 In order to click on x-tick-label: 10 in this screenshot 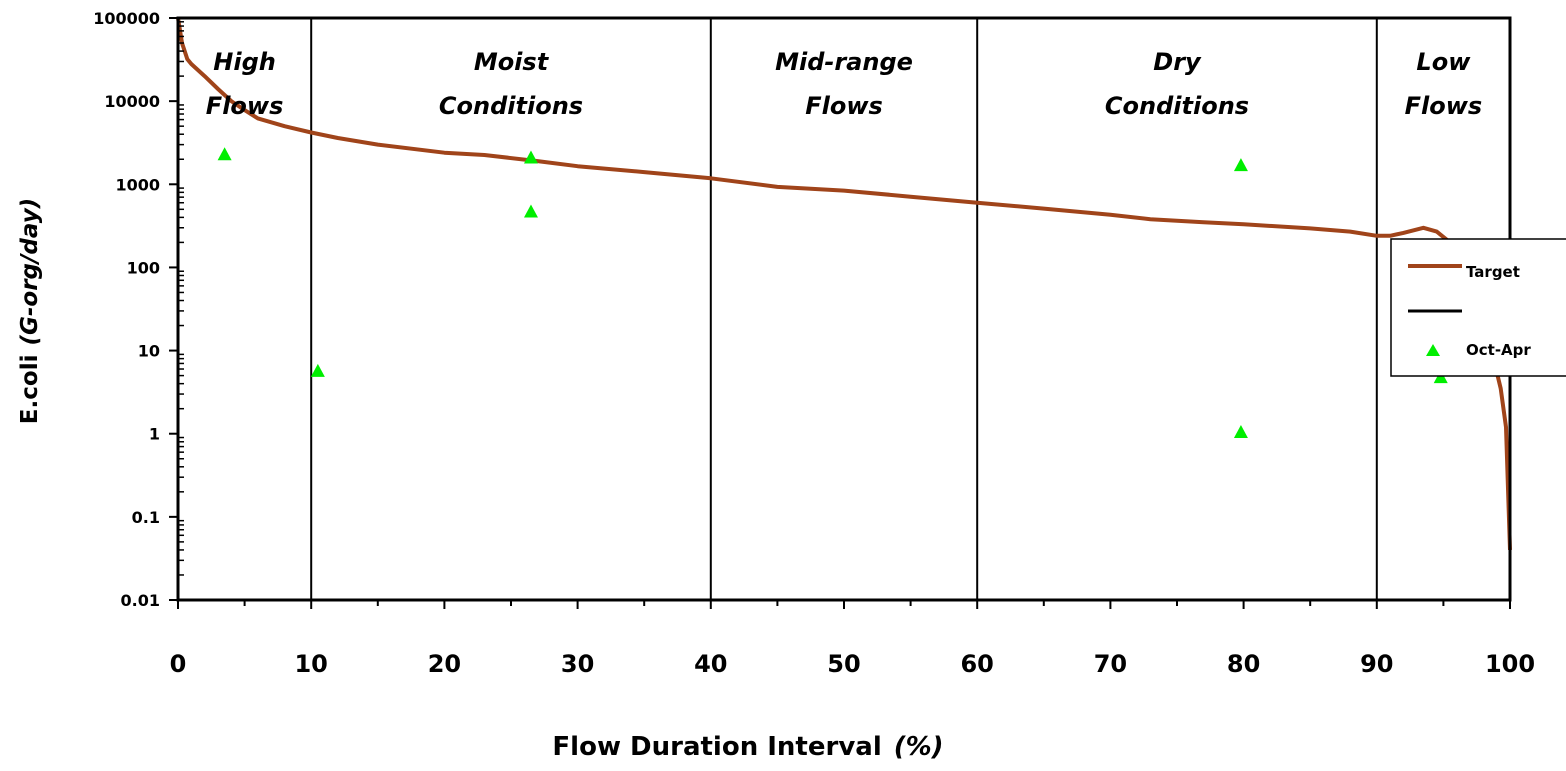, I will do `click(310, 664)`.